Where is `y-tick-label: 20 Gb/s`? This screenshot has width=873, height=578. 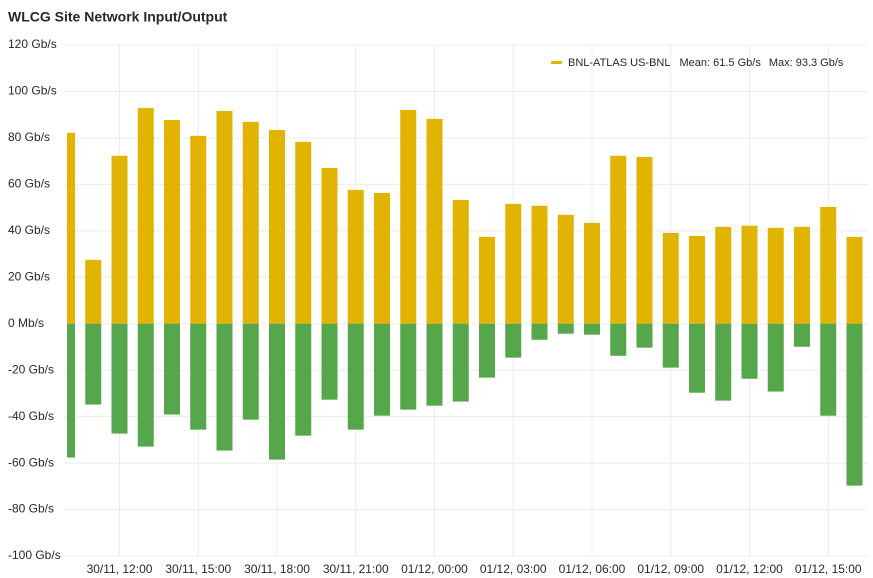 y-tick-label: 20 Gb/s is located at coordinates (29, 276).